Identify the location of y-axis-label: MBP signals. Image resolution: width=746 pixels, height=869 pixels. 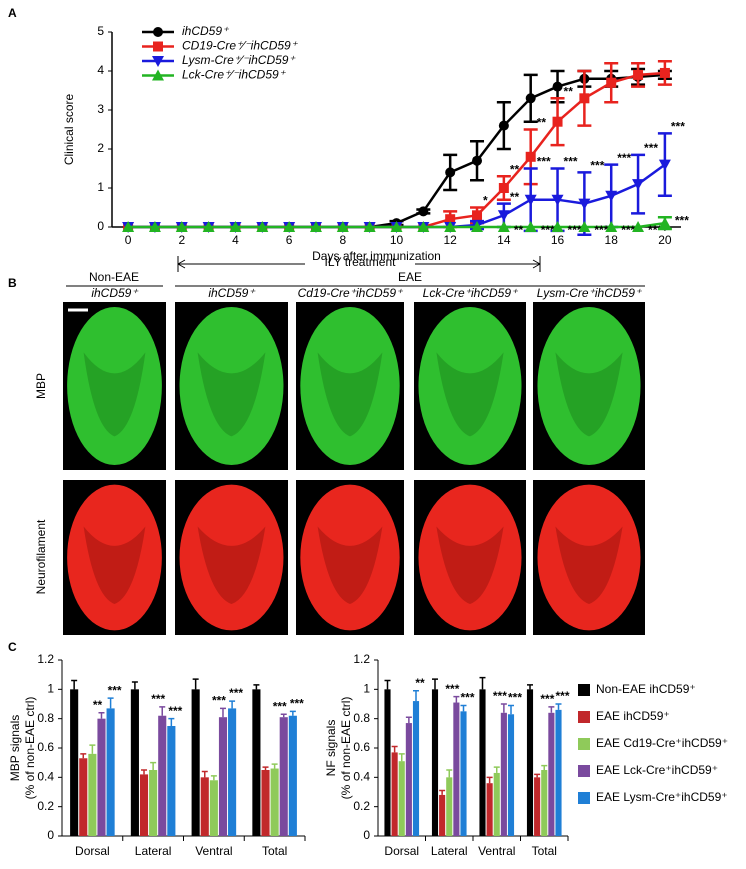
(15, 748).